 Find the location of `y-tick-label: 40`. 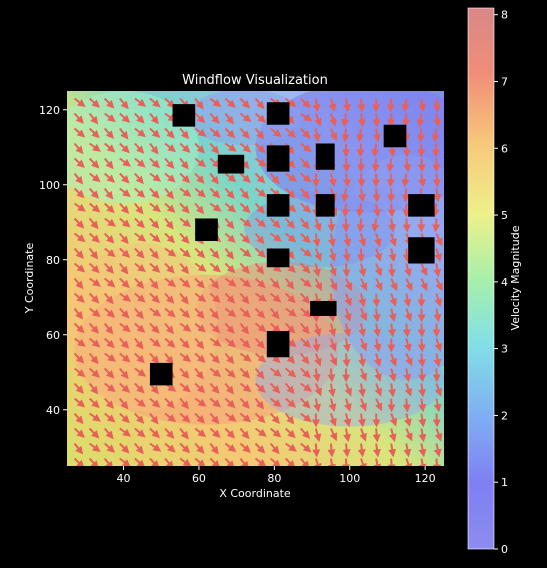

y-tick-label: 40 is located at coordinates (53, 410).